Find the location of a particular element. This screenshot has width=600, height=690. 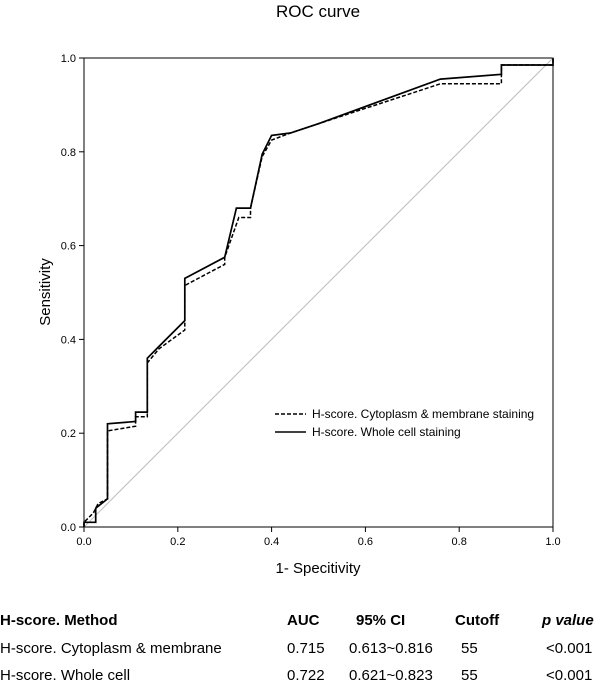

row1-auc: 0.715 is located at coordinates (306, 648).